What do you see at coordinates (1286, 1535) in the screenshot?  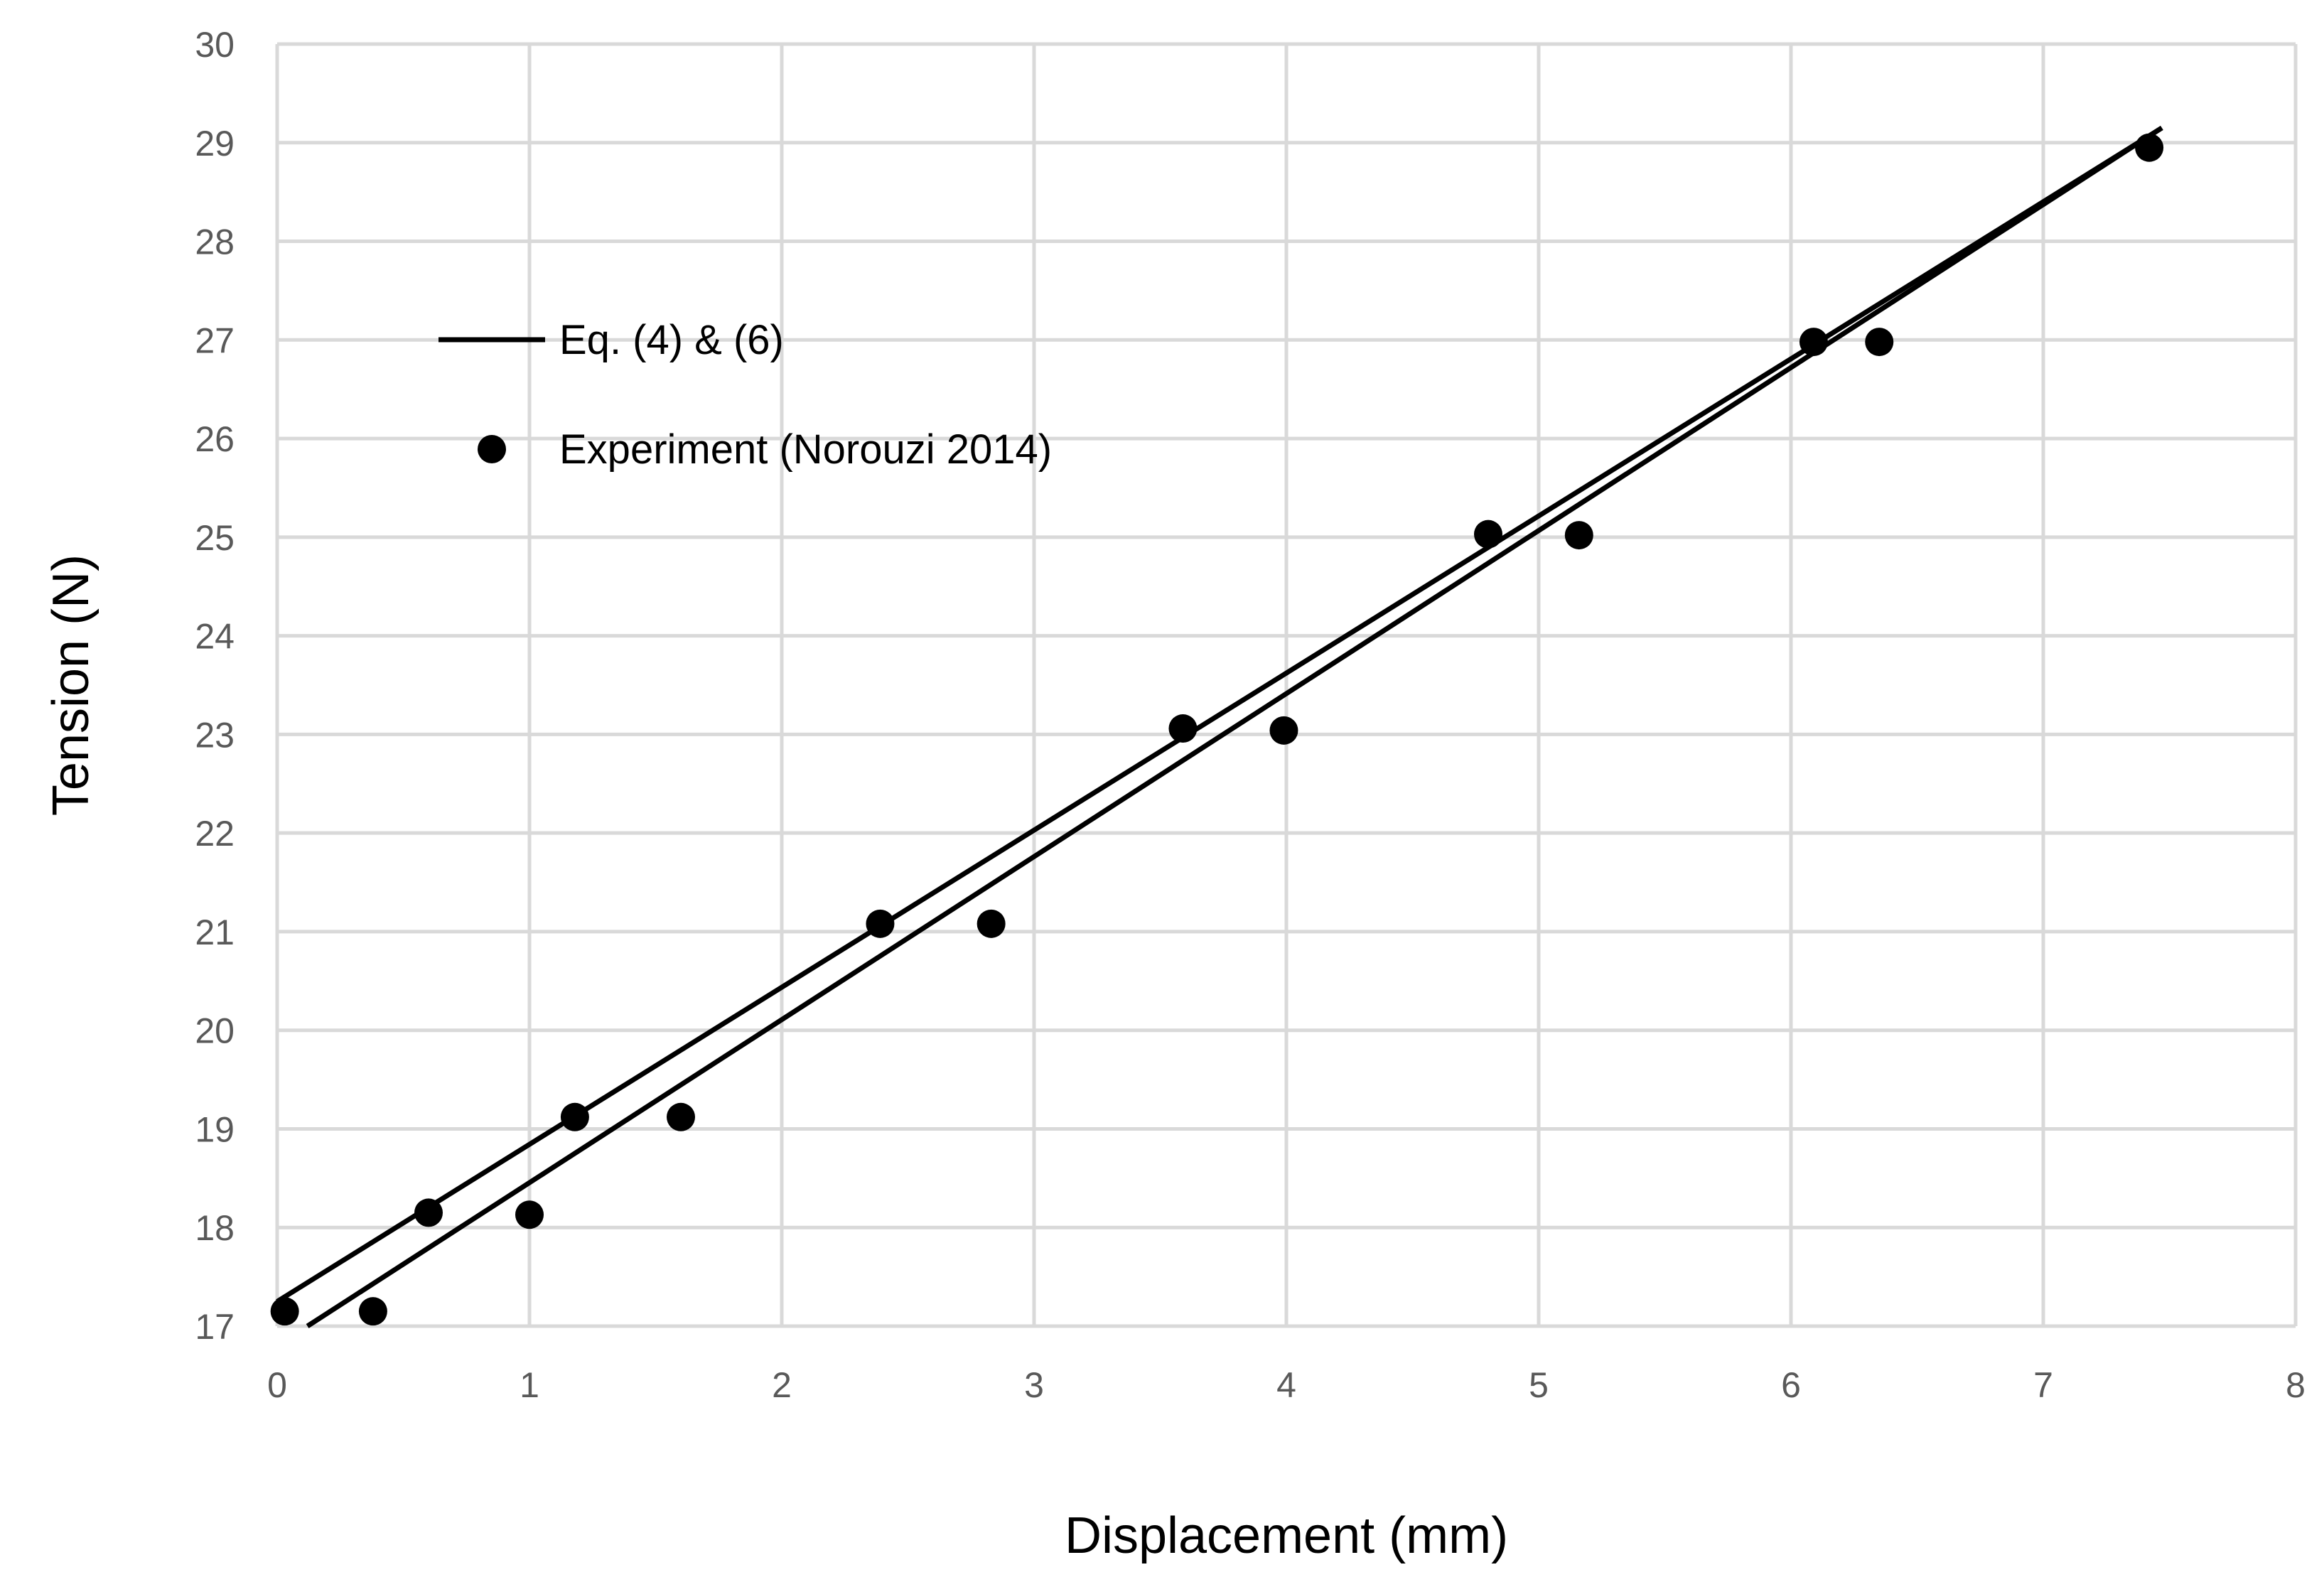 I see `x-axis-title: Displacement (mm)` at bounding box center [1286, 1535].